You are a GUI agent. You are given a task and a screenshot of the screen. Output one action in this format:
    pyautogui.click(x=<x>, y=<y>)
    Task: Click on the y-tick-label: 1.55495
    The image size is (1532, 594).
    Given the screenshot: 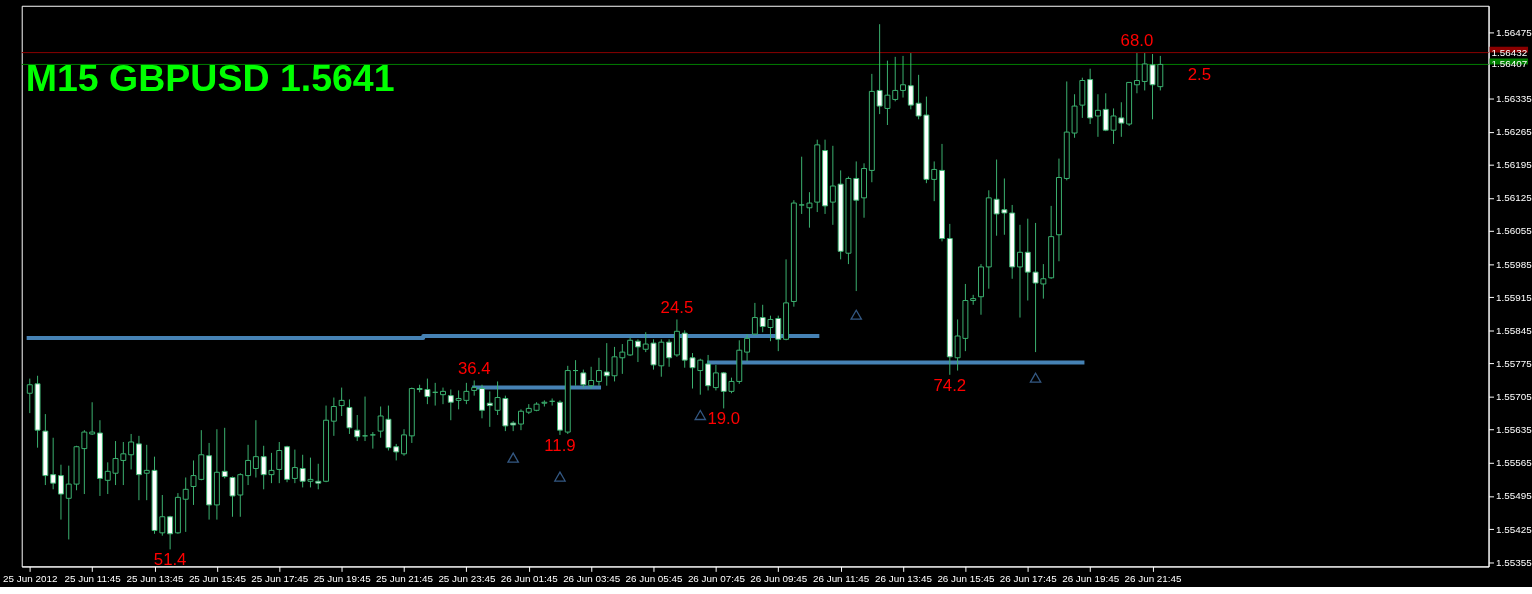 What is the action you would take?
    pyautogui.click(x=1513, y=496)
    